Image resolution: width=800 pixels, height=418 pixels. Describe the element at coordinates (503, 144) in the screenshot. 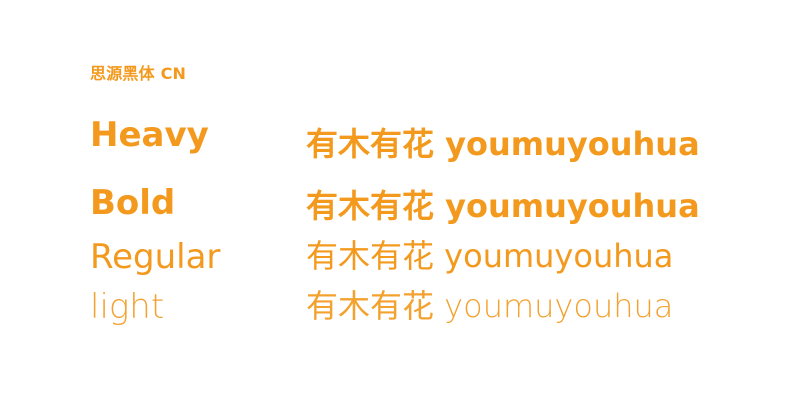

I see `sample-text-heavy: 有木有花 youmuyouhua` at that location.